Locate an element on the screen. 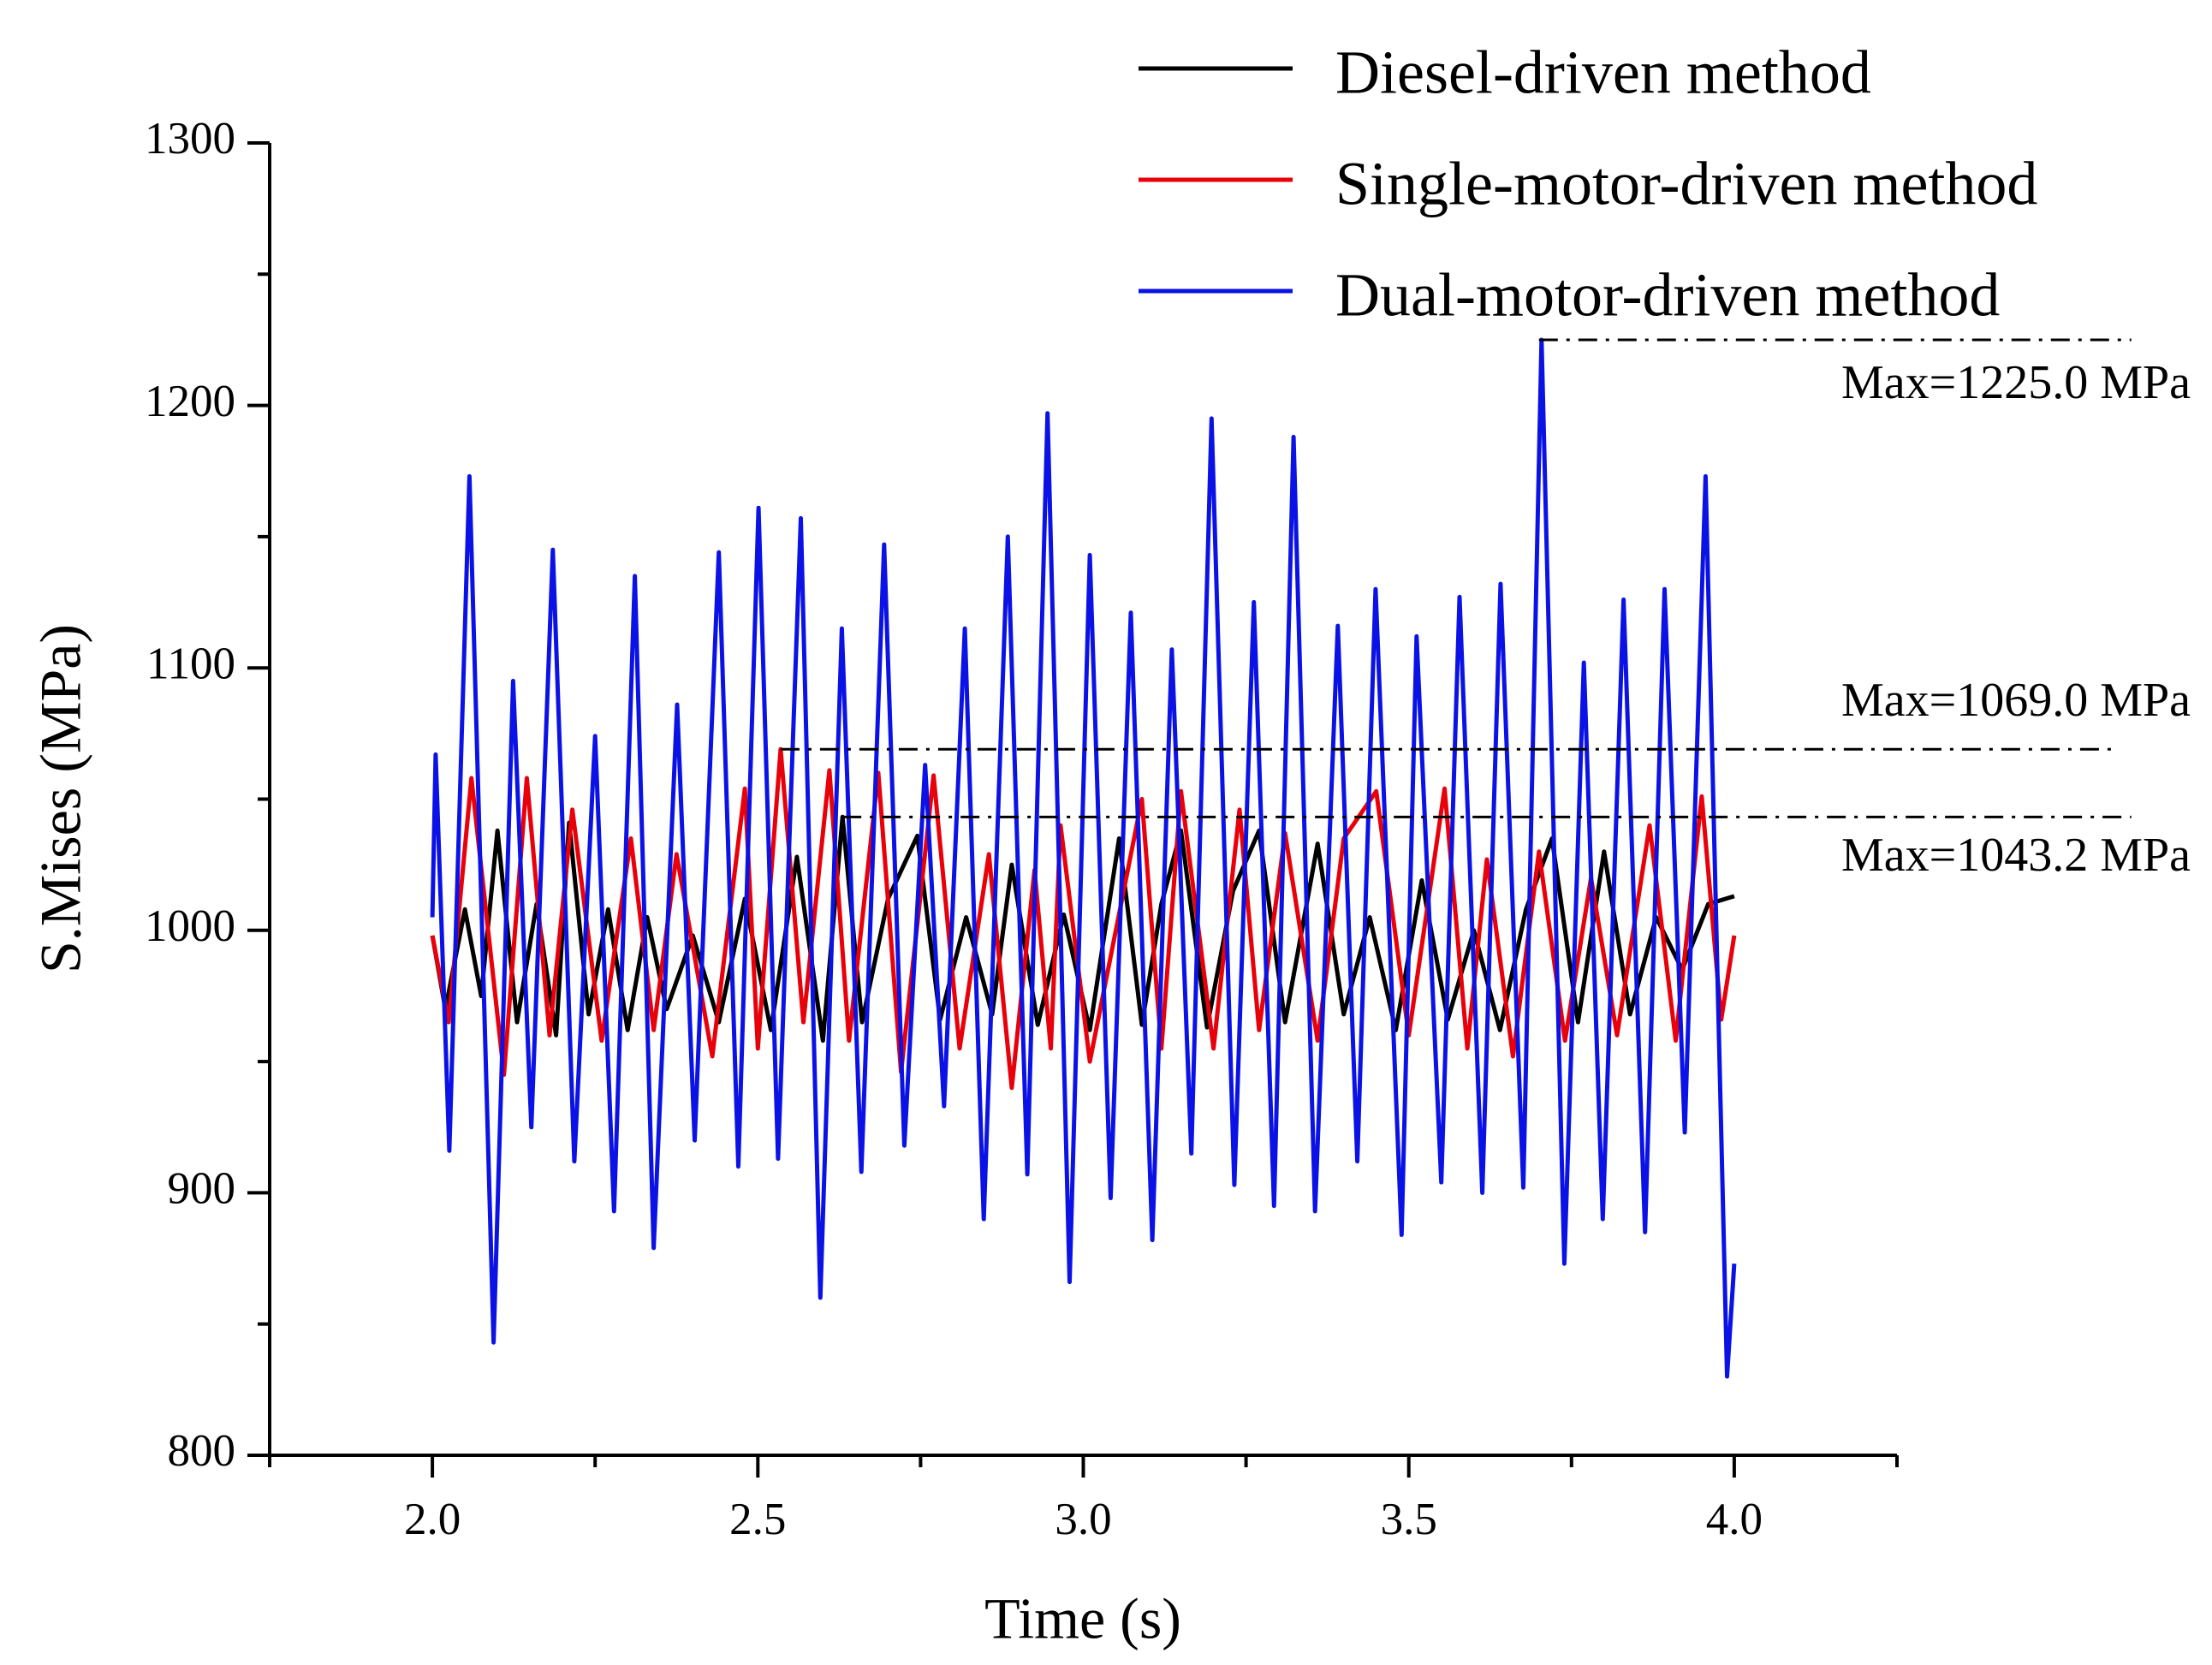 Image resolution: width=2212 pixels, height=1665 pixels. y-tick-label: 1200 is located at coordinates (190, 401).